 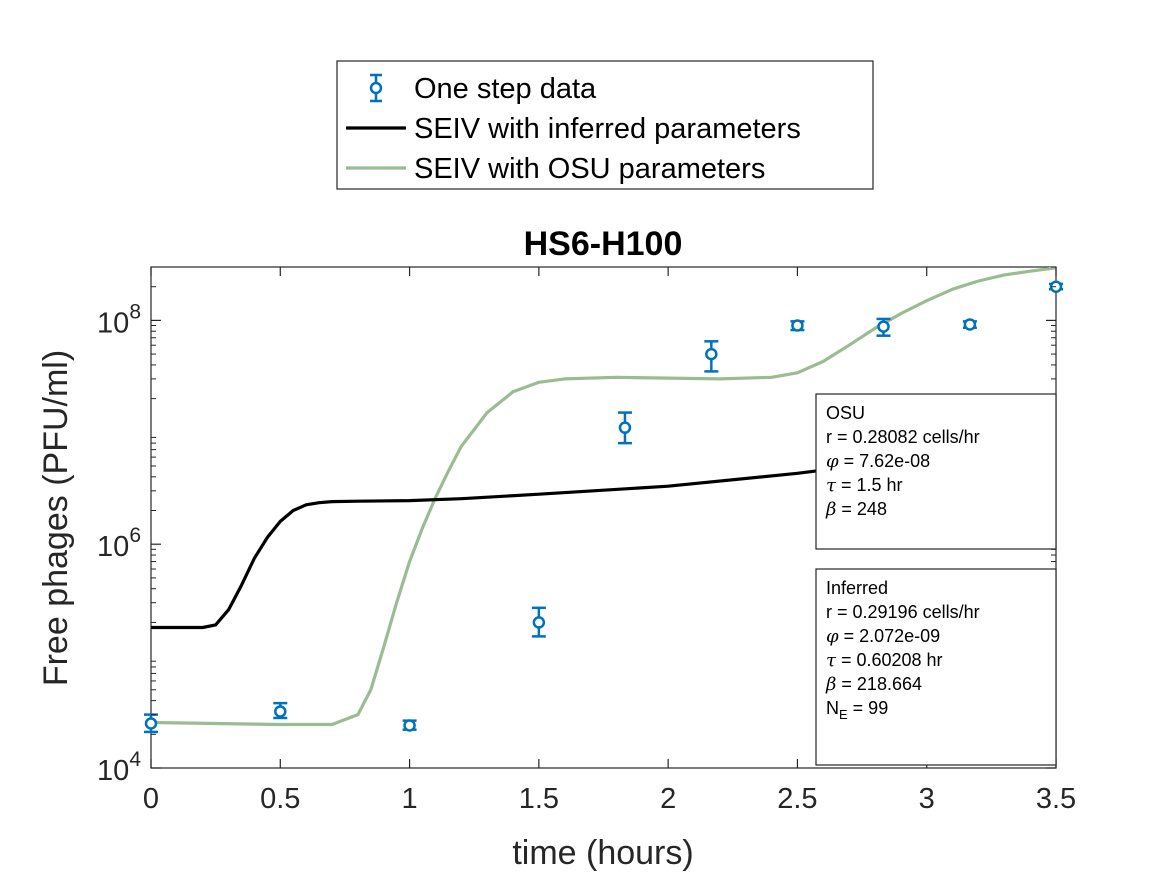 I want to click on legend-entry: SEIV with inferred parameters, so click(x=573, y=129).